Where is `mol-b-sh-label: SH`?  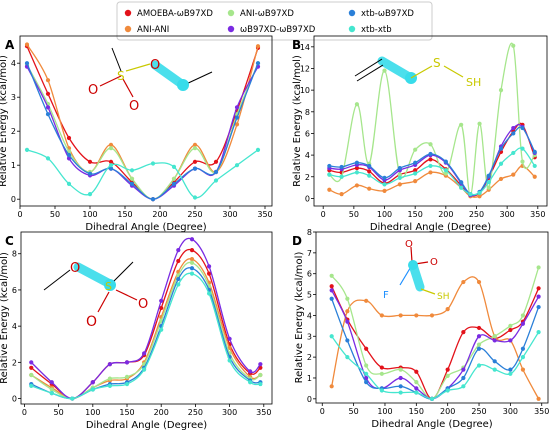 mol-b-sh-label: SH is located at coordinates (473, 82).